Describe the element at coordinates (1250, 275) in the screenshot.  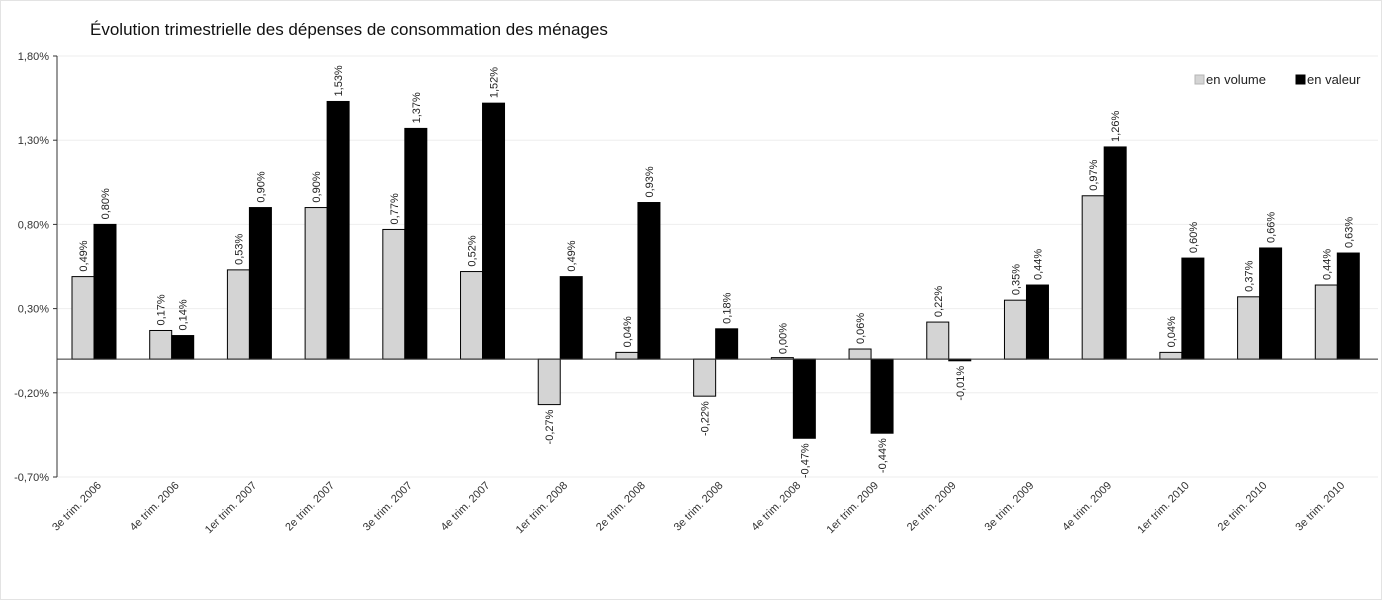
I see `data-label: 0,37%` at that location.